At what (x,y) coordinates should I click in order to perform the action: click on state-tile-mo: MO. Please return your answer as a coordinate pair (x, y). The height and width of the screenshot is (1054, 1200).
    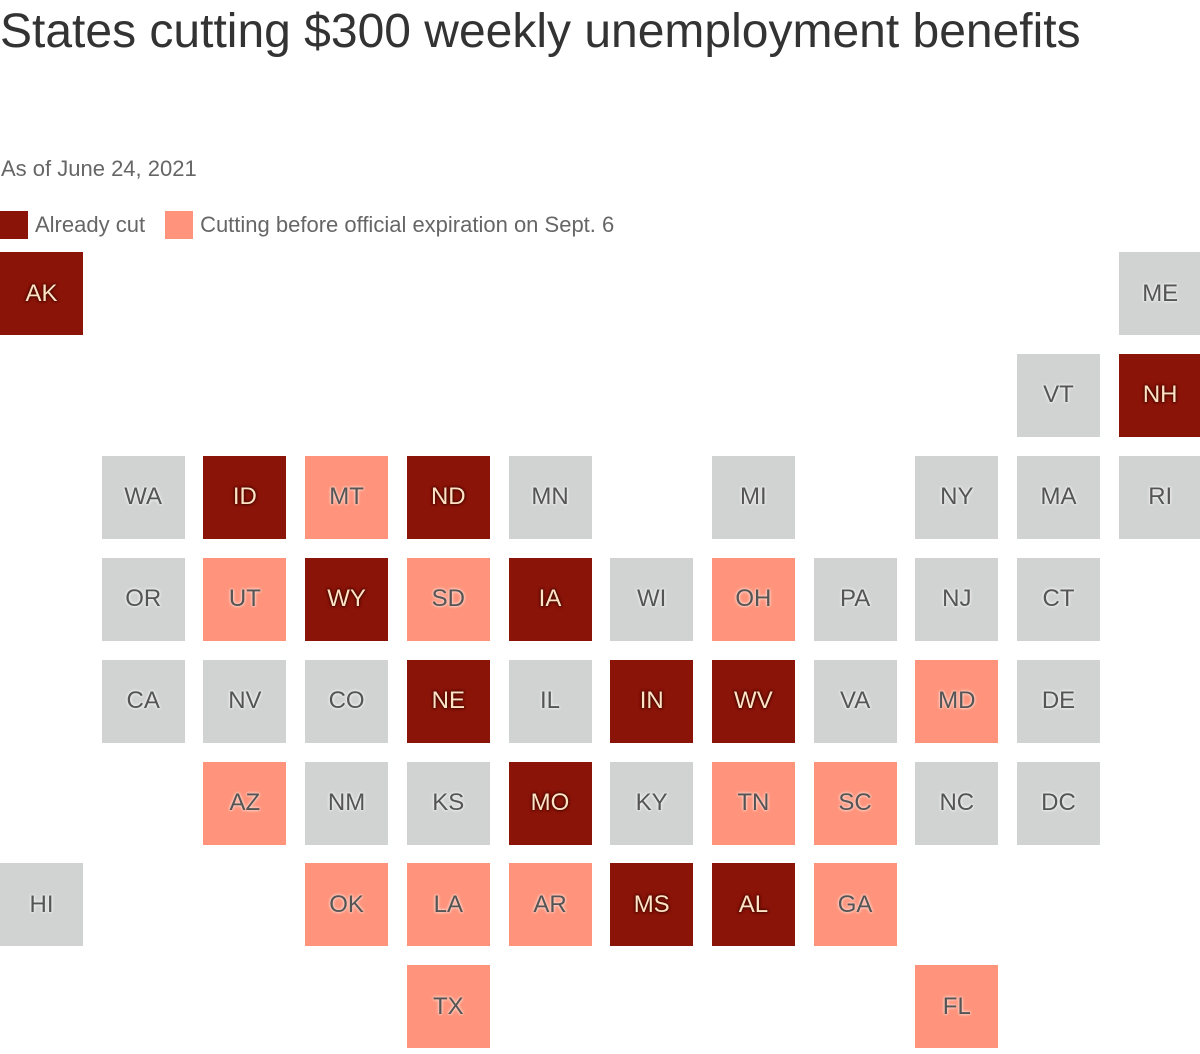
    Looking at the image, I should click on (550, 803).